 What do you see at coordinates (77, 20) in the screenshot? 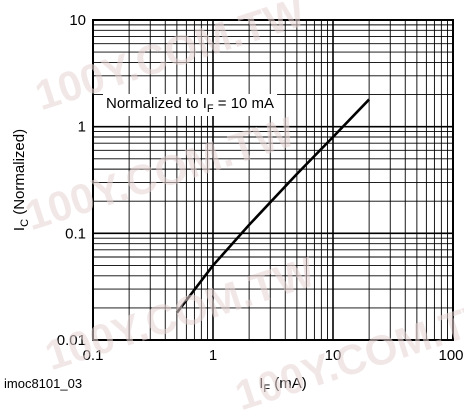
I see `y-tick-label: 10` at bounding box center [77, 20].